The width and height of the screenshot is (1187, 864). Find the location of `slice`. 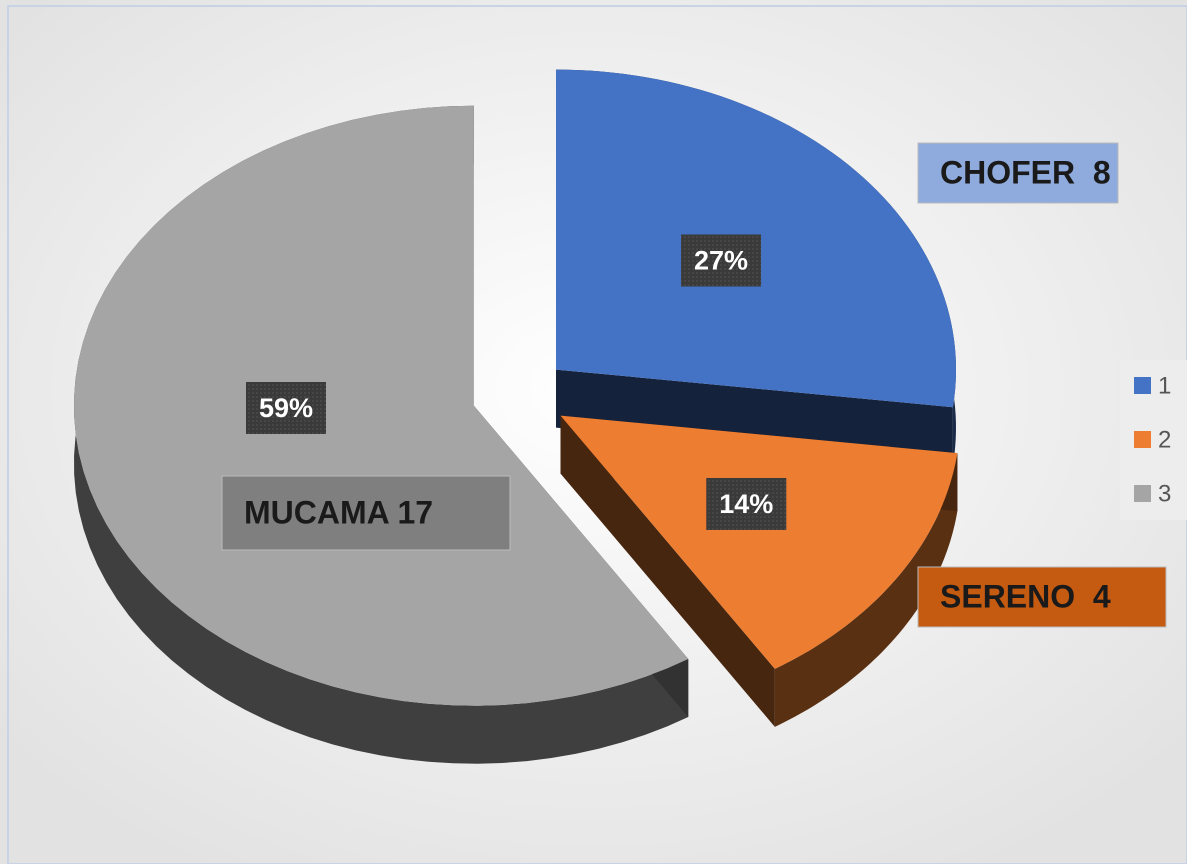

slice is located at coordinates (759, 542).